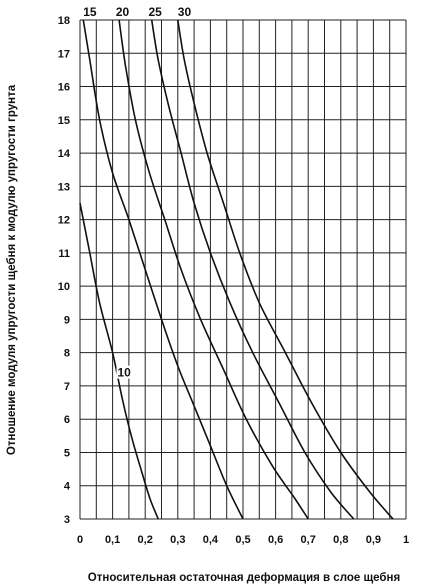  I want to click on y-tick-label: 13, so click(64, 187).